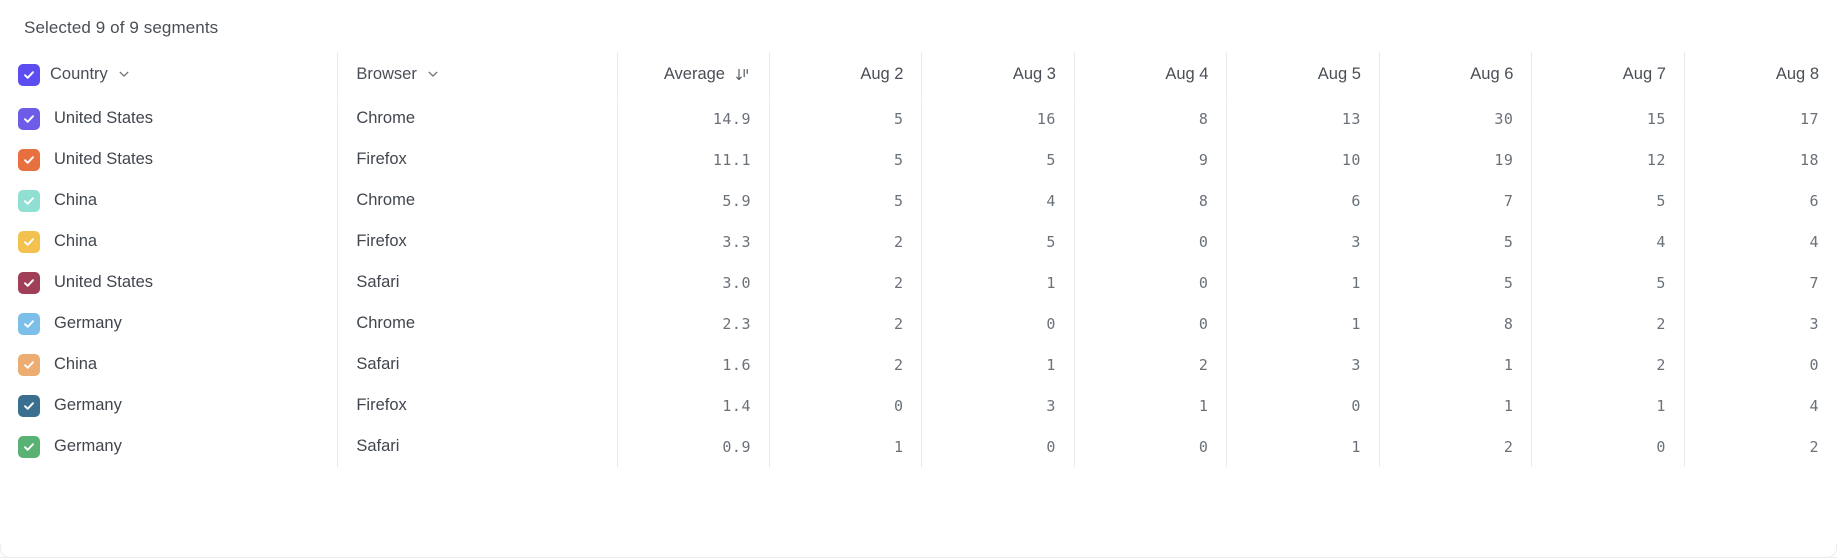 Image resolution: width=1837 pixels, height=558 pixels. What do you see at coordinates (1608, 75) in the screenshot?
I see `column-header-aug7: Aug 7` at bounding box center [1608, 75].